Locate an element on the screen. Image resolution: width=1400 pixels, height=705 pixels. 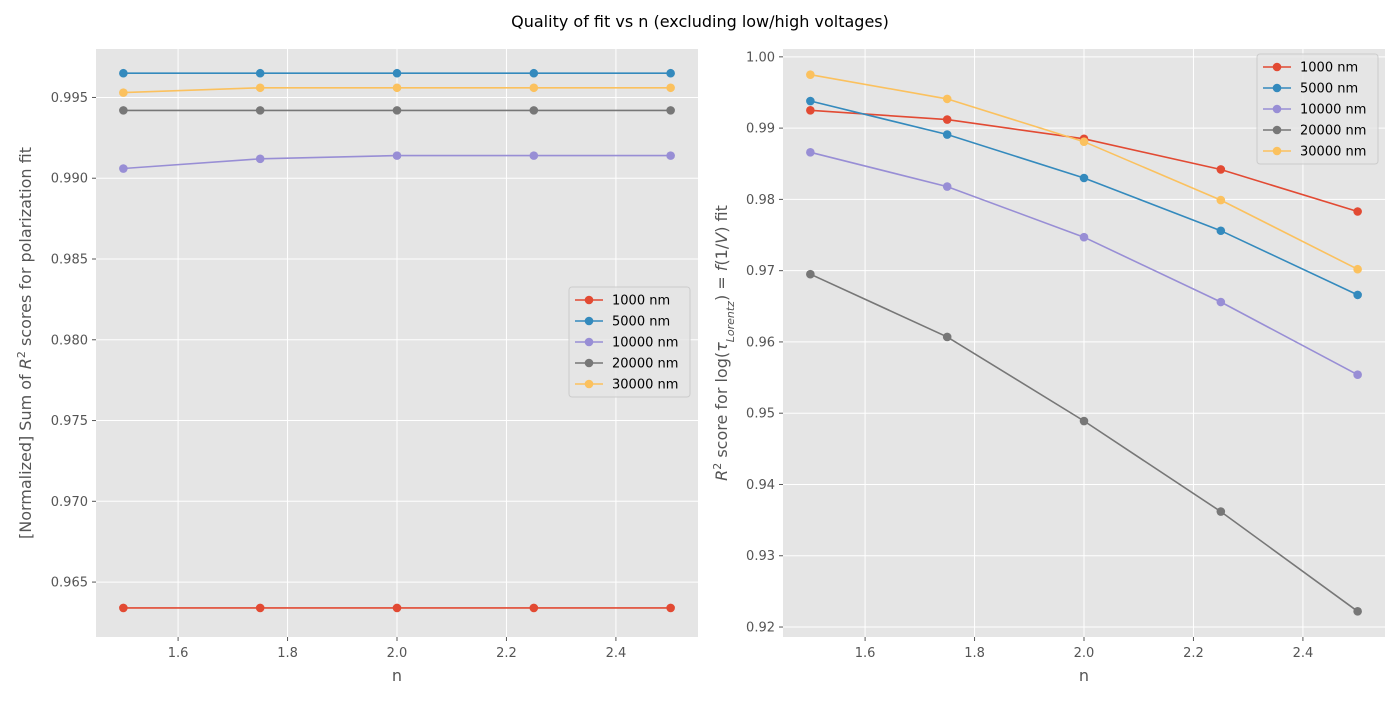
legend-label: 20000 nm is located at coordinates (645, 364).